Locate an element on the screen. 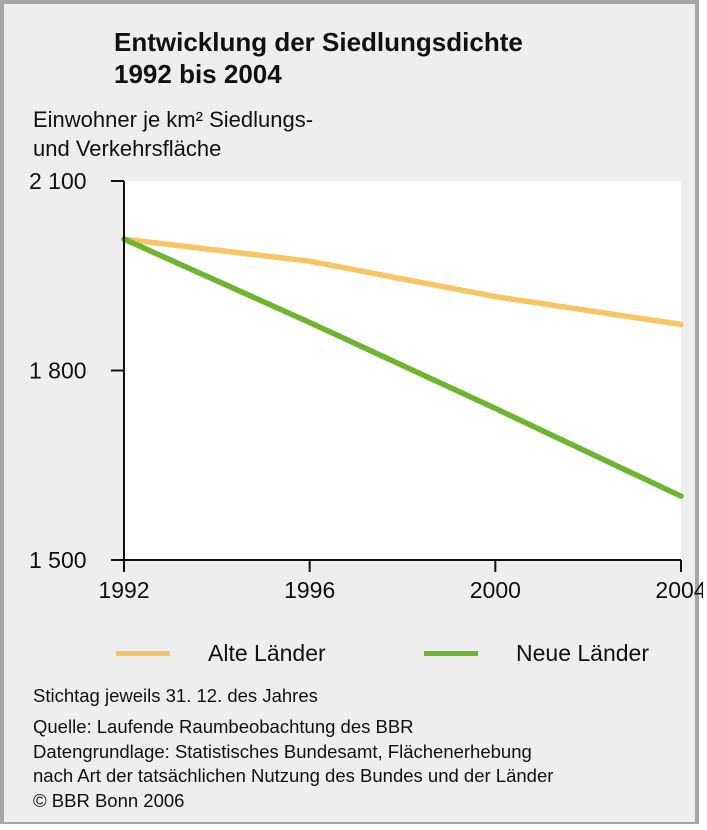 Image resolution: width=707 pixels, height=830 pixels. y-axis-label-line-1: Einwohner je km² Siedlungs- is located at coordinates (173, 119).